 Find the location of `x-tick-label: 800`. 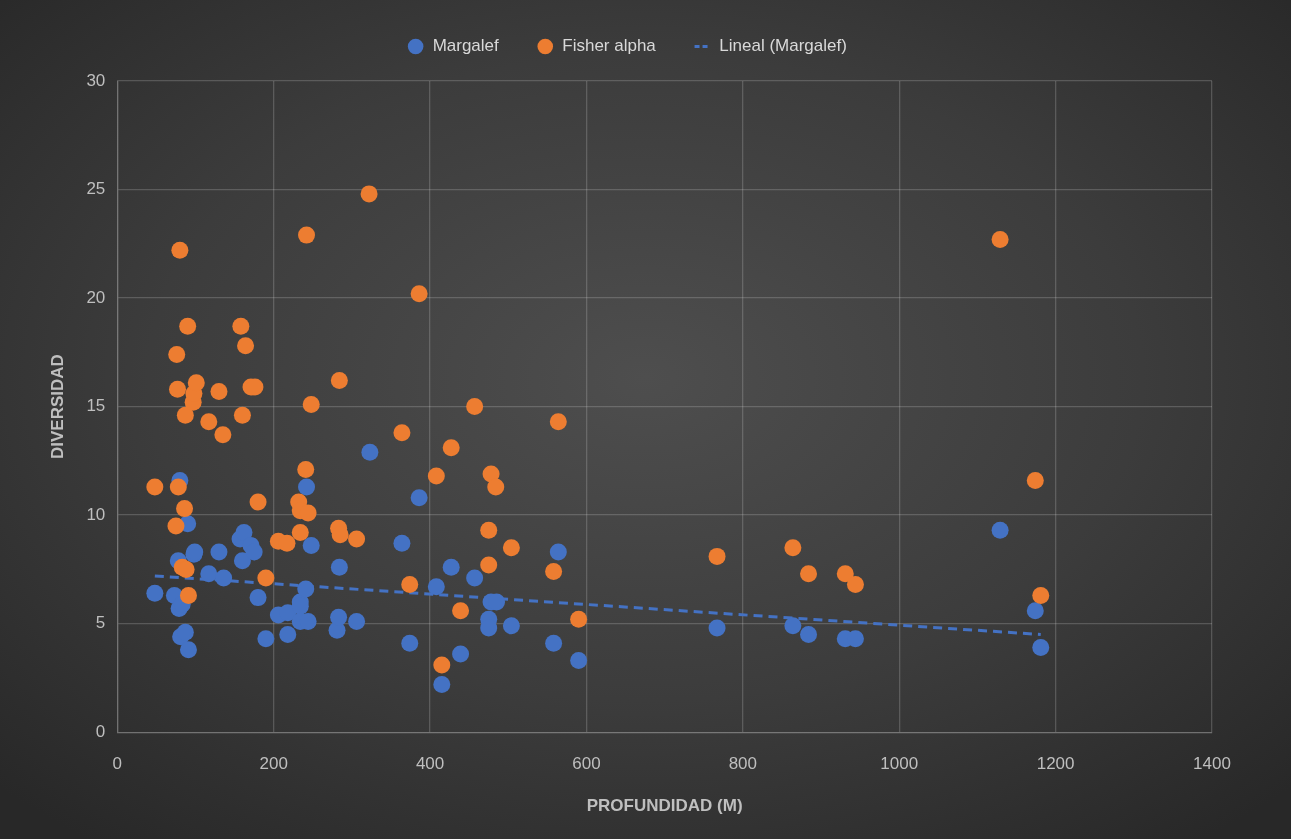

x-tick-label: 800 is located at coordinates (743, 764).